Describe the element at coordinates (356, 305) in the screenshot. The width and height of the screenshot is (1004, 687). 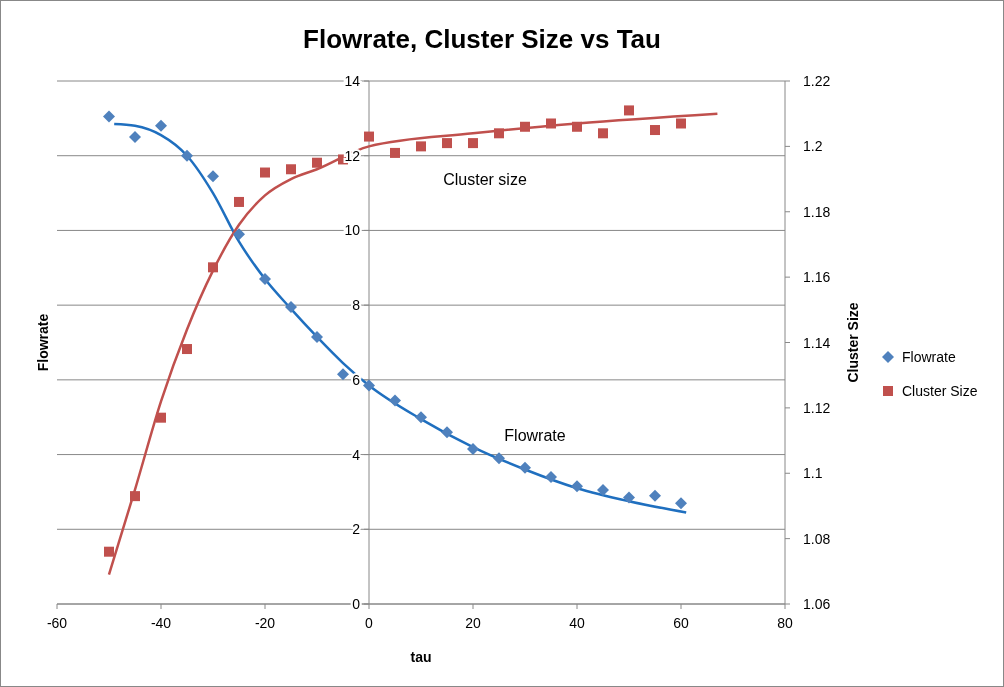
I see `y-tick-label: 8` at that location.